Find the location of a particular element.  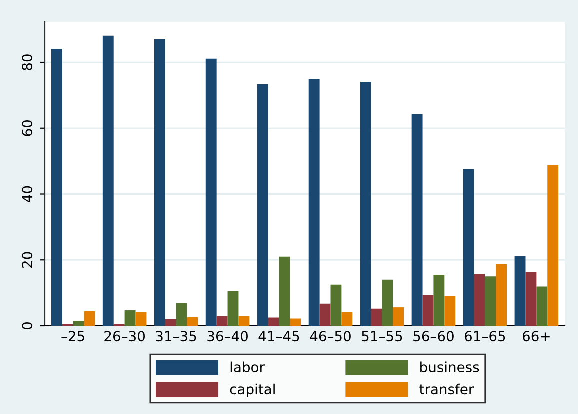

x-tick-label: 31–35 is located at coordinates (176, 336).